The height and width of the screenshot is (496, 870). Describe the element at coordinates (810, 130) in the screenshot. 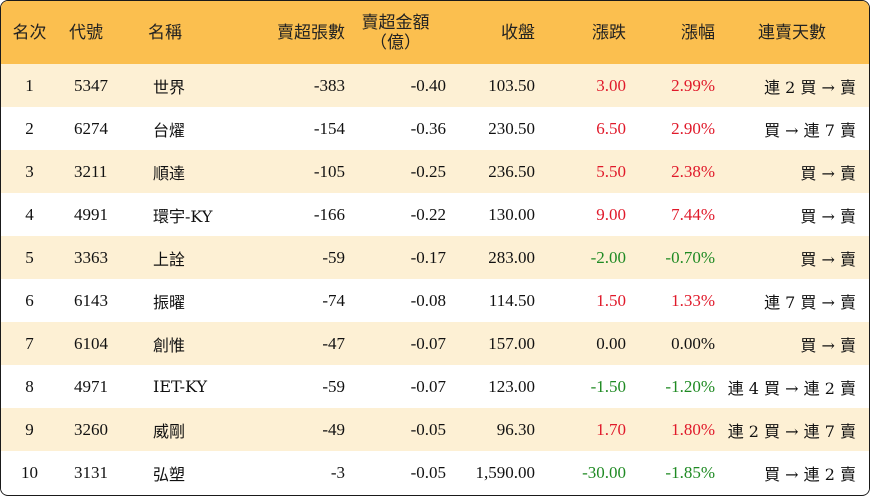

I see `cell-streak: 買 → 連 7 賣` at that location.